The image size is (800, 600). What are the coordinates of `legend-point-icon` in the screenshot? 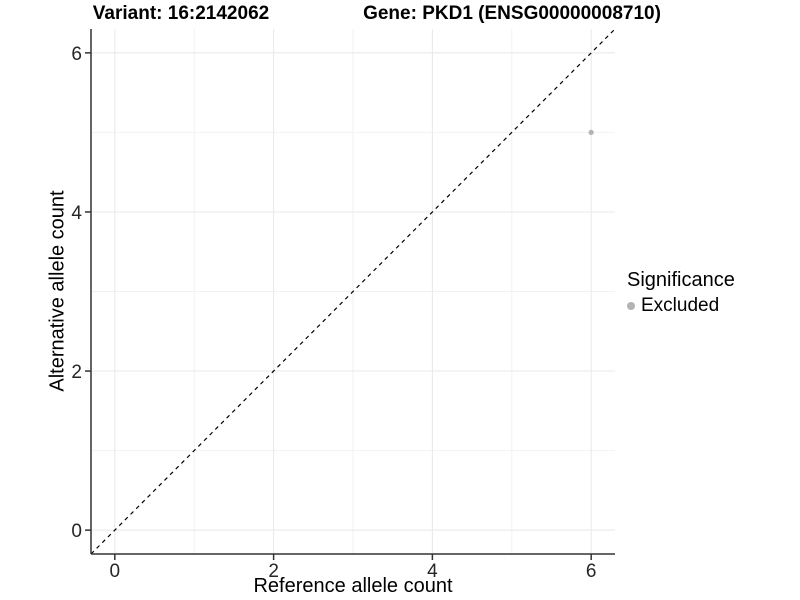 It's located at (631, 306).